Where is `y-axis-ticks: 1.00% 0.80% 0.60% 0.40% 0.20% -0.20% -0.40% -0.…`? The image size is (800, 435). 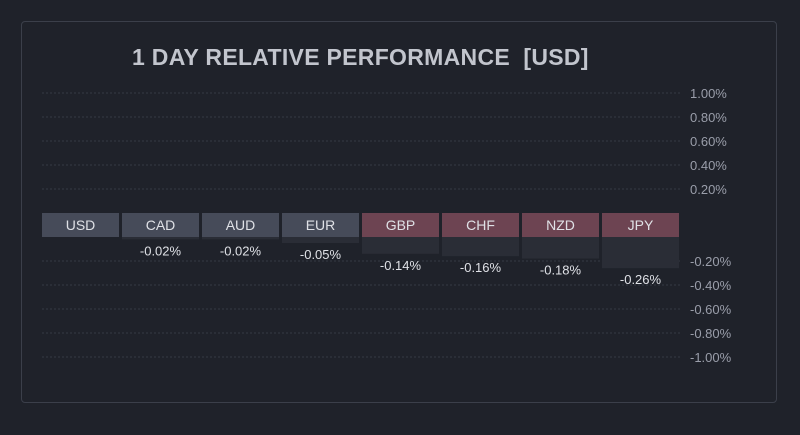
y-axis-ticks: 1.00% 0.80% 0.60% 0.40% 0.20% -0.20% -0.40% -0.… is located at coordinates (711, 225).